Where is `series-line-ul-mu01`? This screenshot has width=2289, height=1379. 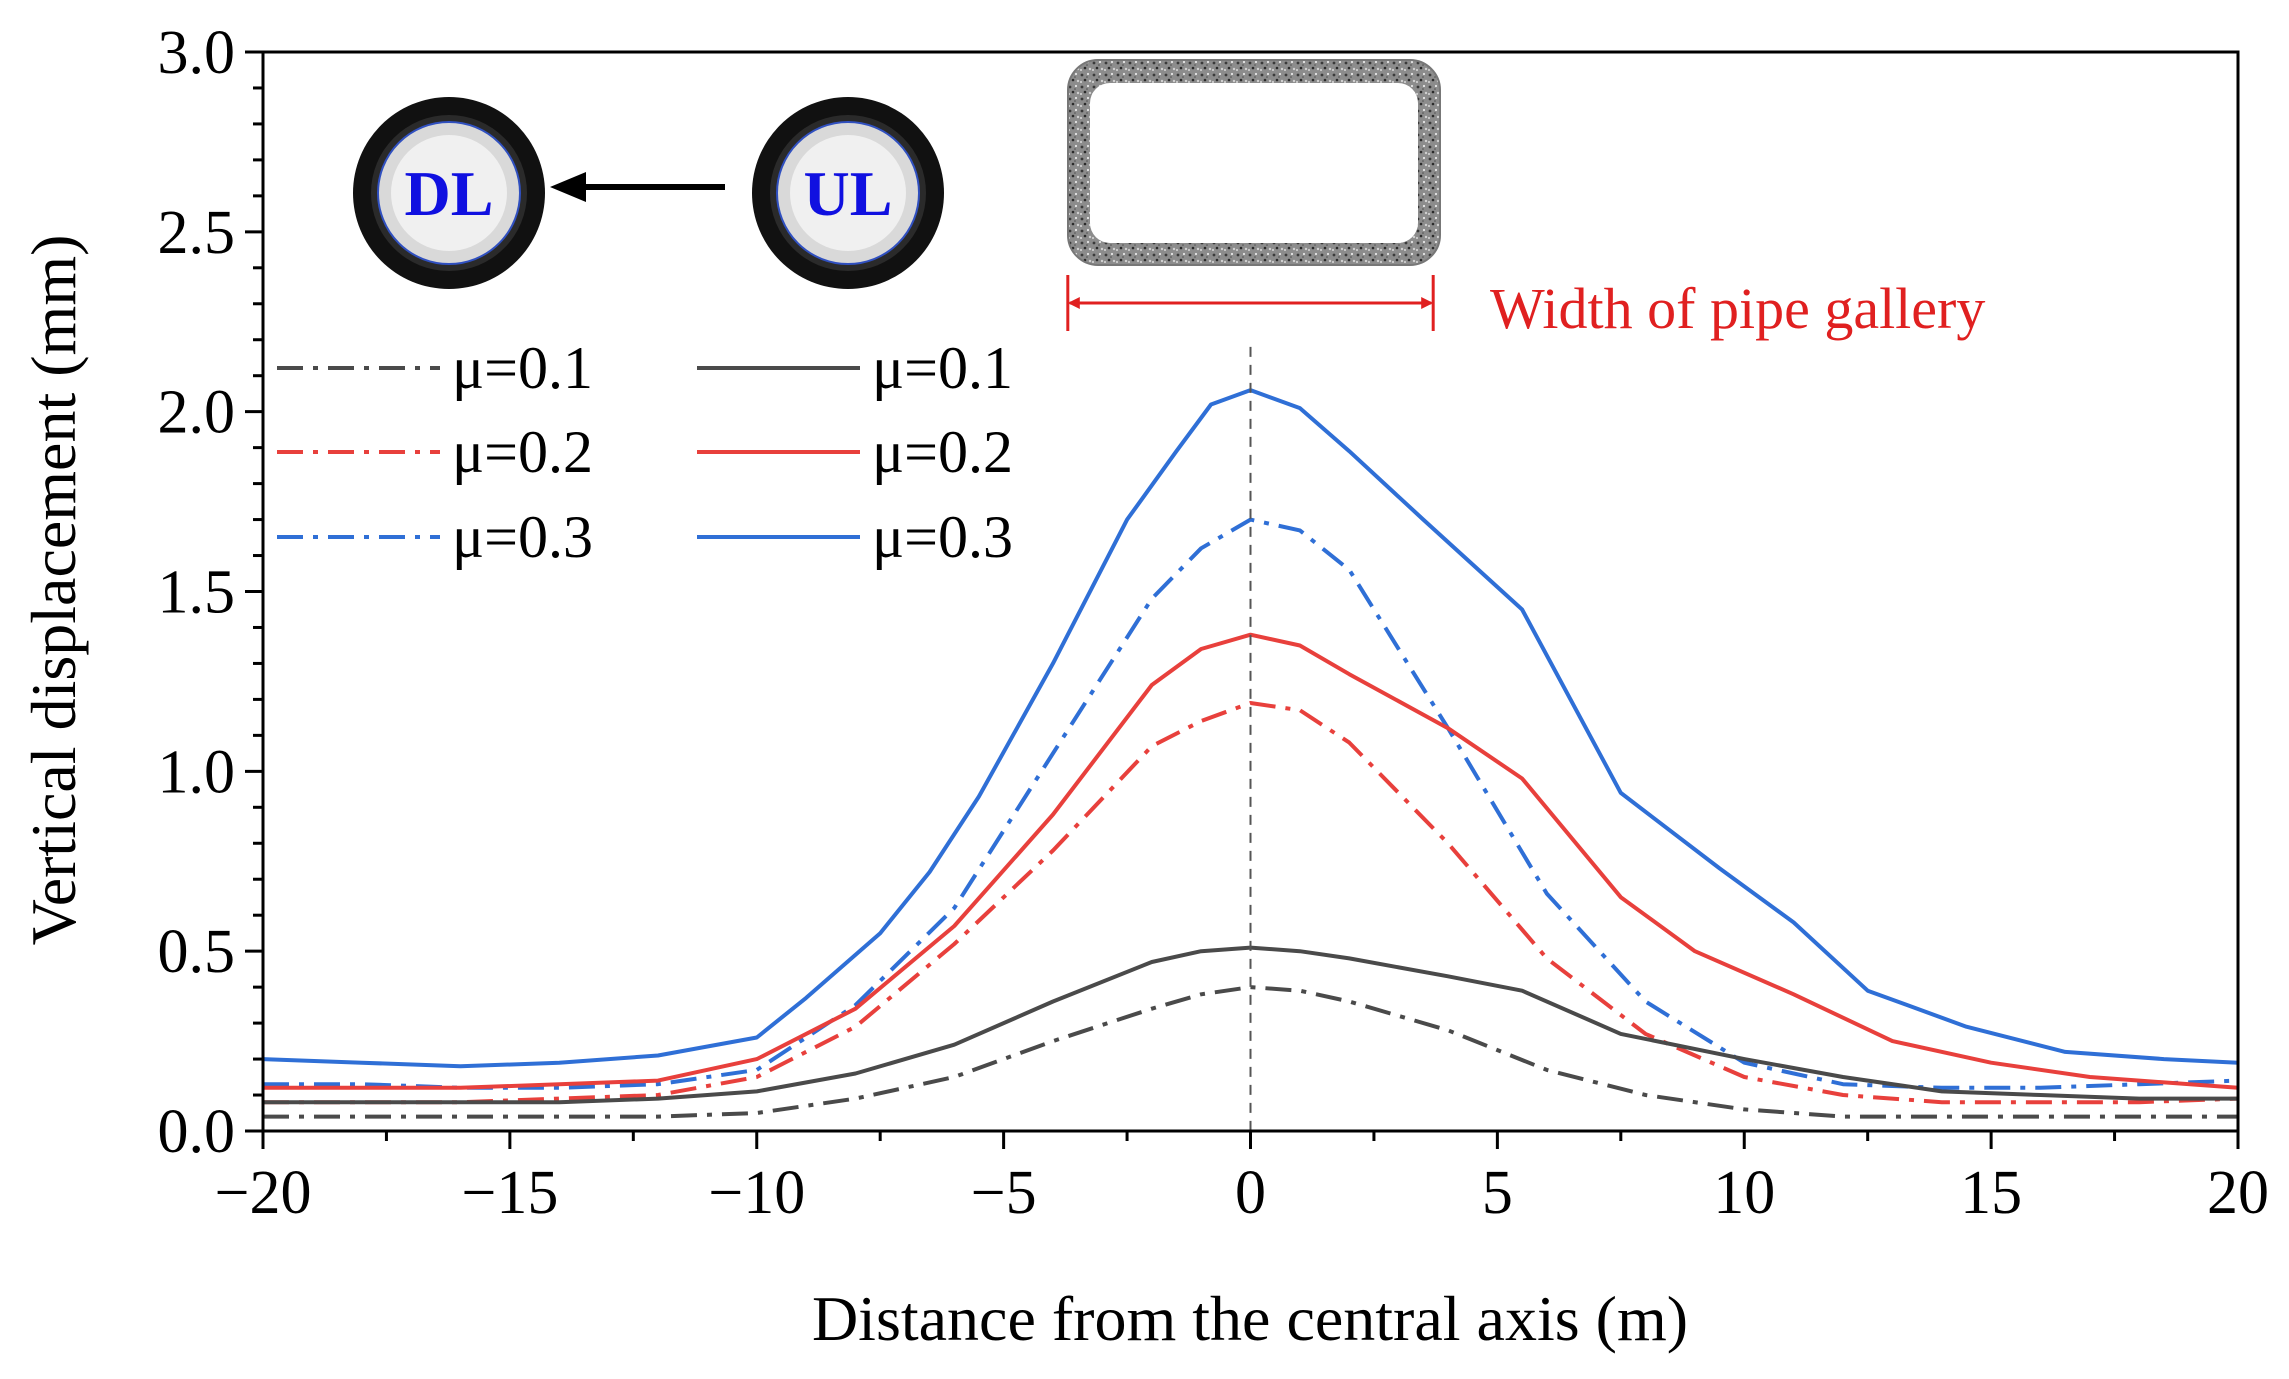 series-line-ul-mu01 is located at coordinates (1250, 1025).